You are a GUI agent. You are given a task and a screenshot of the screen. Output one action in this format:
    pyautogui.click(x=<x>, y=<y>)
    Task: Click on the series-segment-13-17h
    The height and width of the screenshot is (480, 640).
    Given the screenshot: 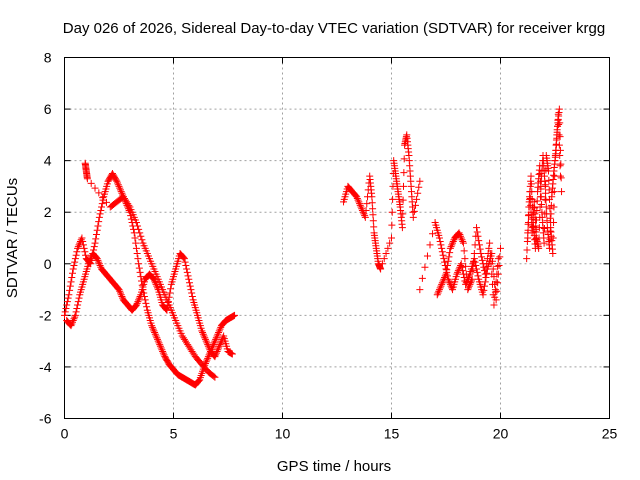 What is the action you would take?
    pyautogui.click(x=382, y=202)
    